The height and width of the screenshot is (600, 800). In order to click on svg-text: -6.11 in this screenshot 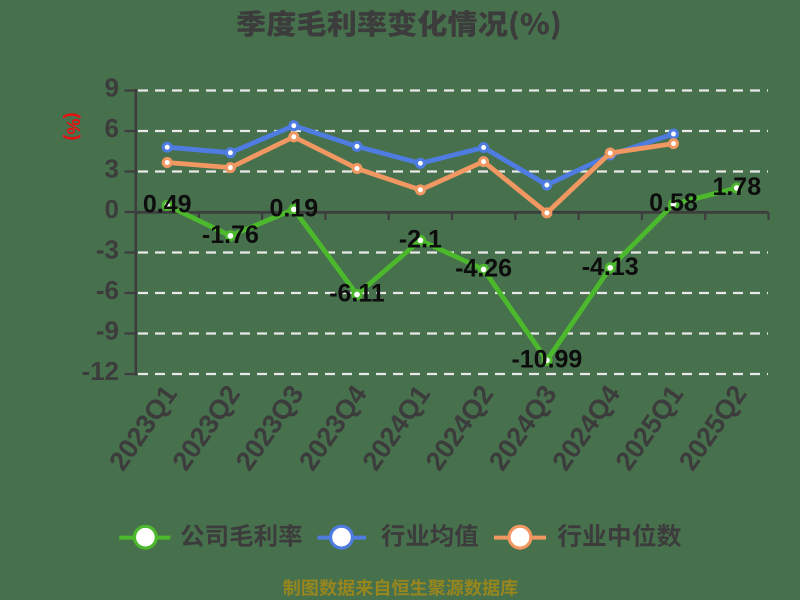, I will do `click(357, 294)`.